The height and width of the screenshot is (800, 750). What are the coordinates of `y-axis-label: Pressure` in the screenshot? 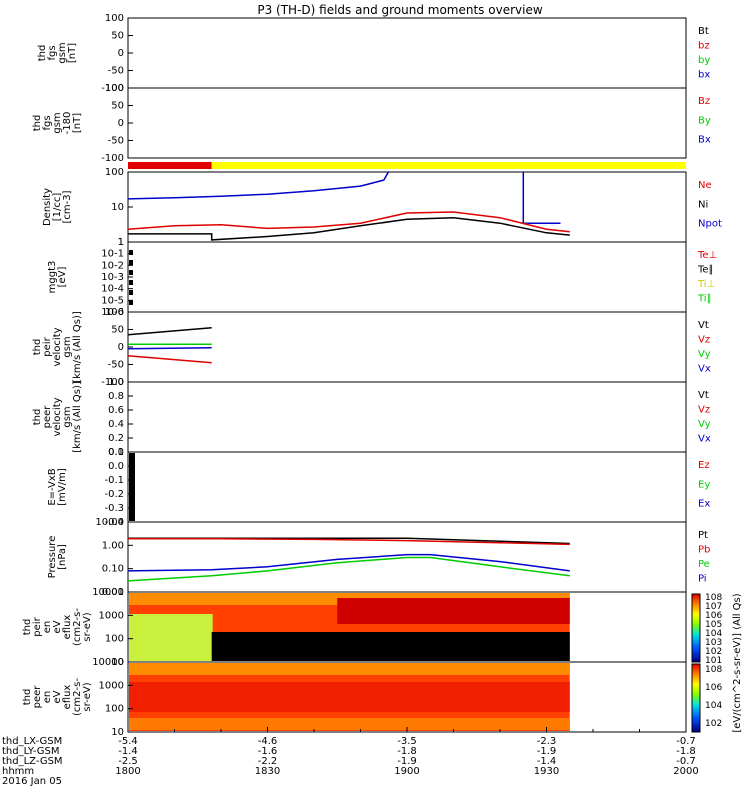 It's located at (52, 557).